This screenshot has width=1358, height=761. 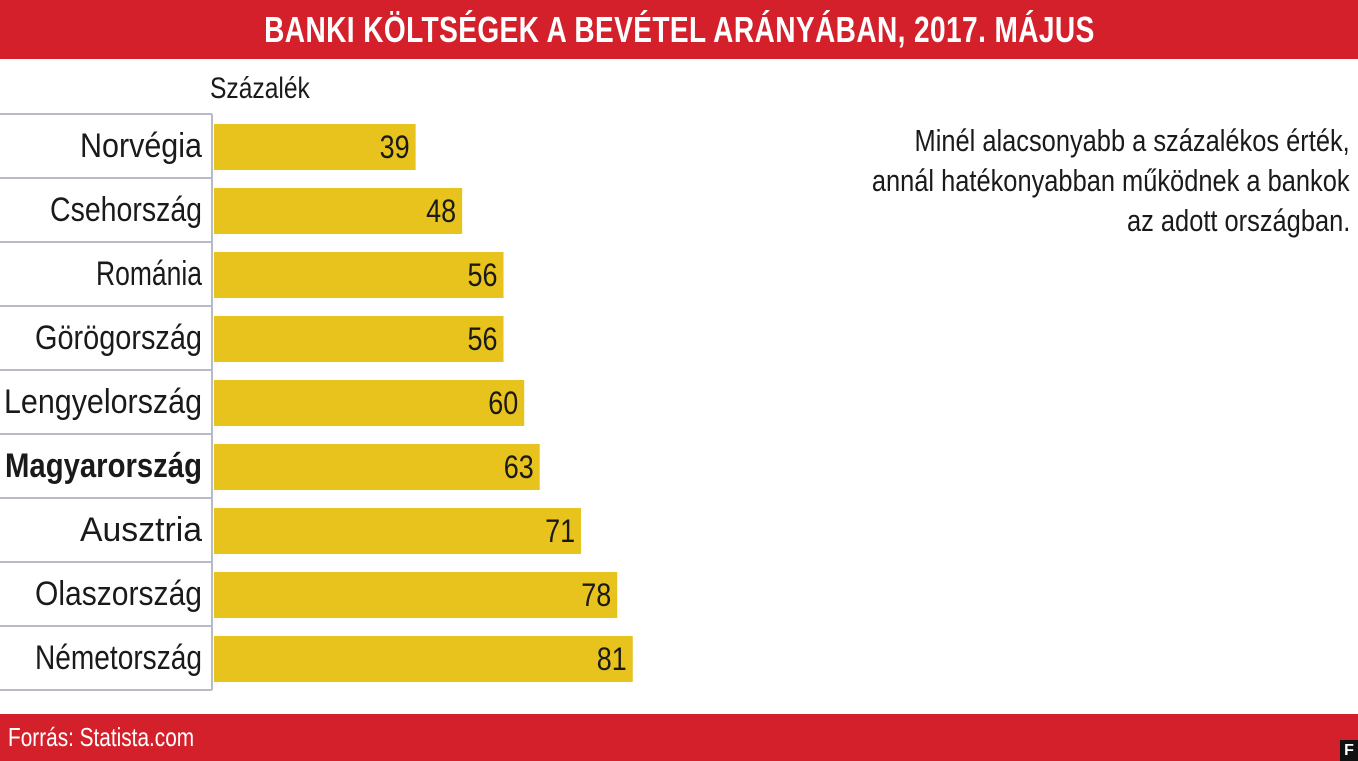 What do you see at coordinates (141, 530) in the screenshot?
I see `category-label-ausztria: Ausztria` at bounding box center [141, 530].